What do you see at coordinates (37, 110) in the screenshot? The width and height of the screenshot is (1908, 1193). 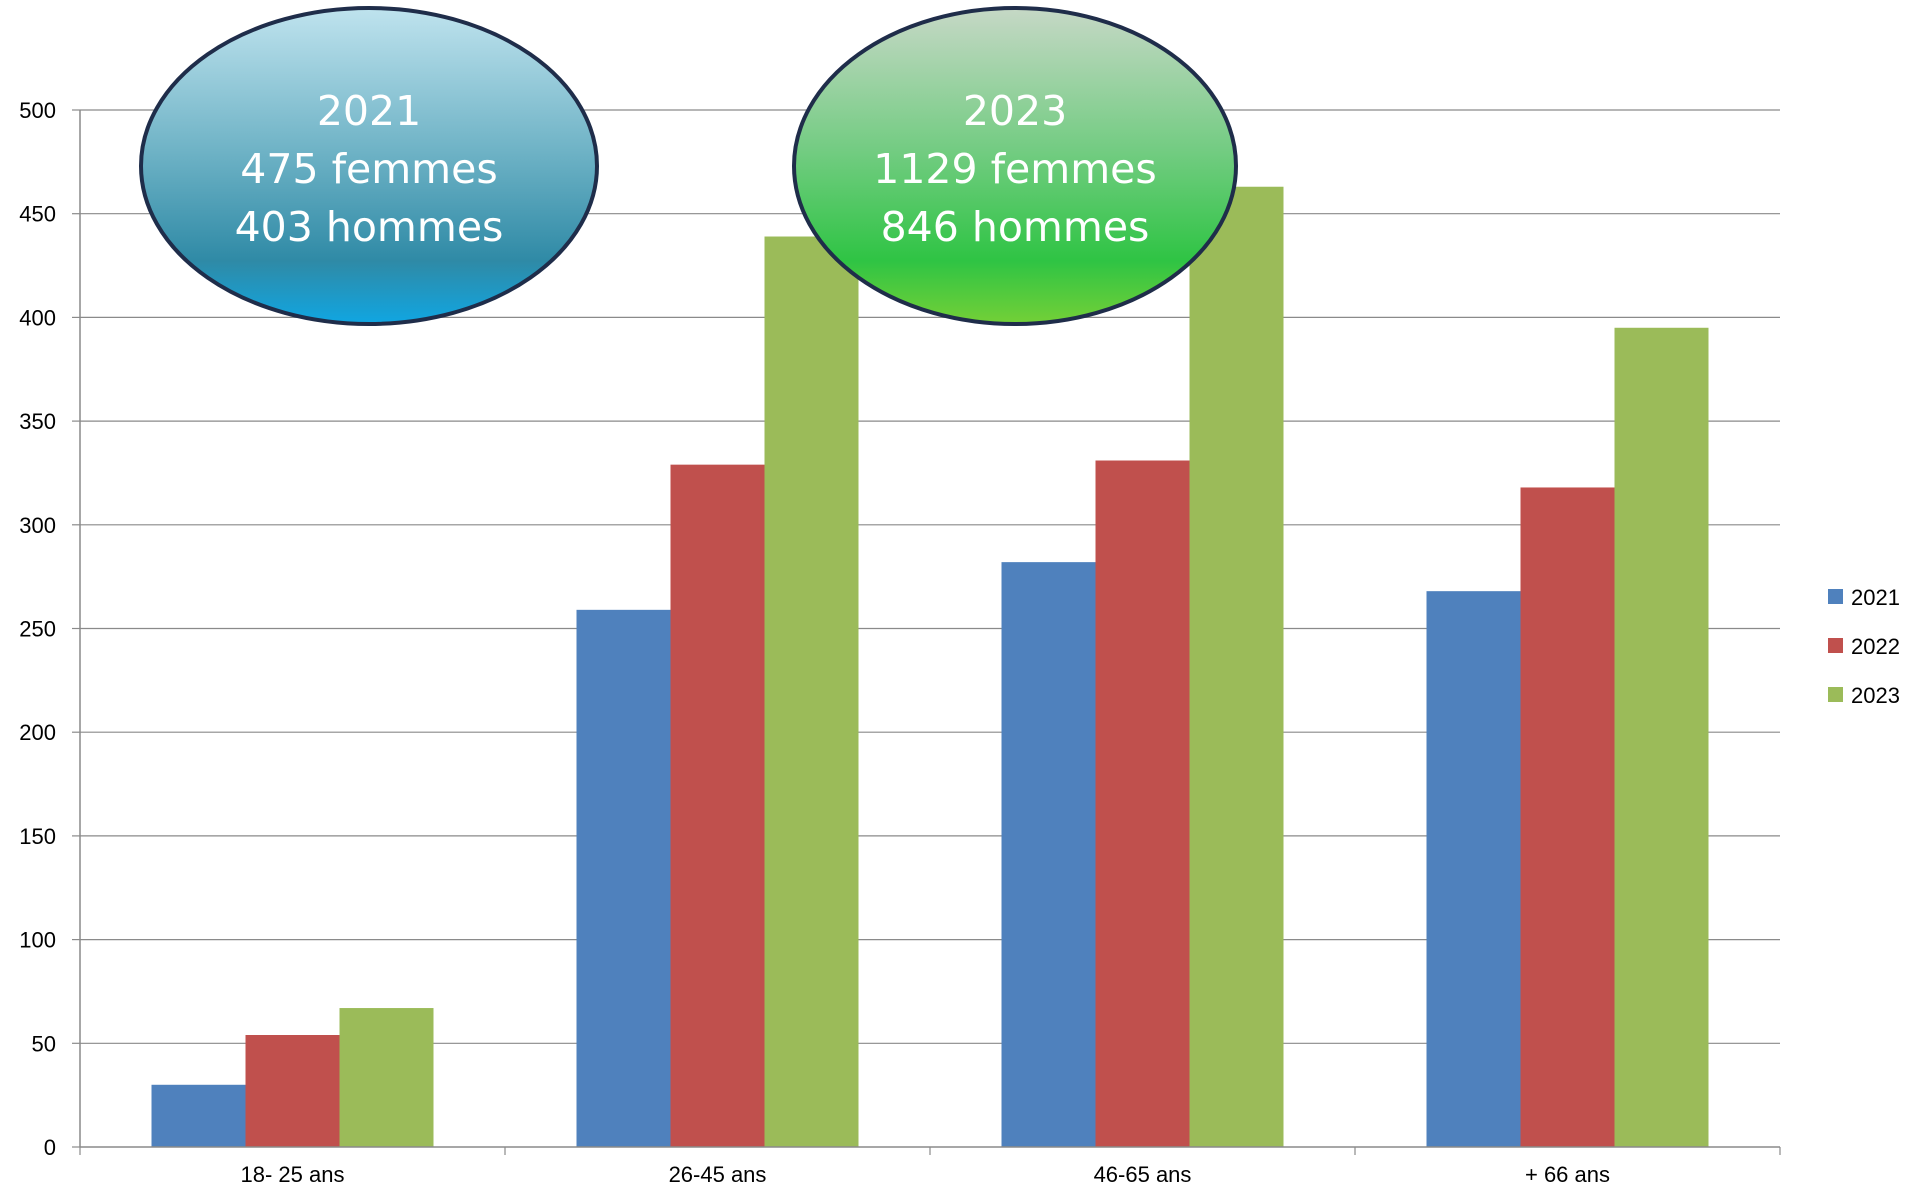 I see `y-tick-label: 500` at bounding box center [37, 110].